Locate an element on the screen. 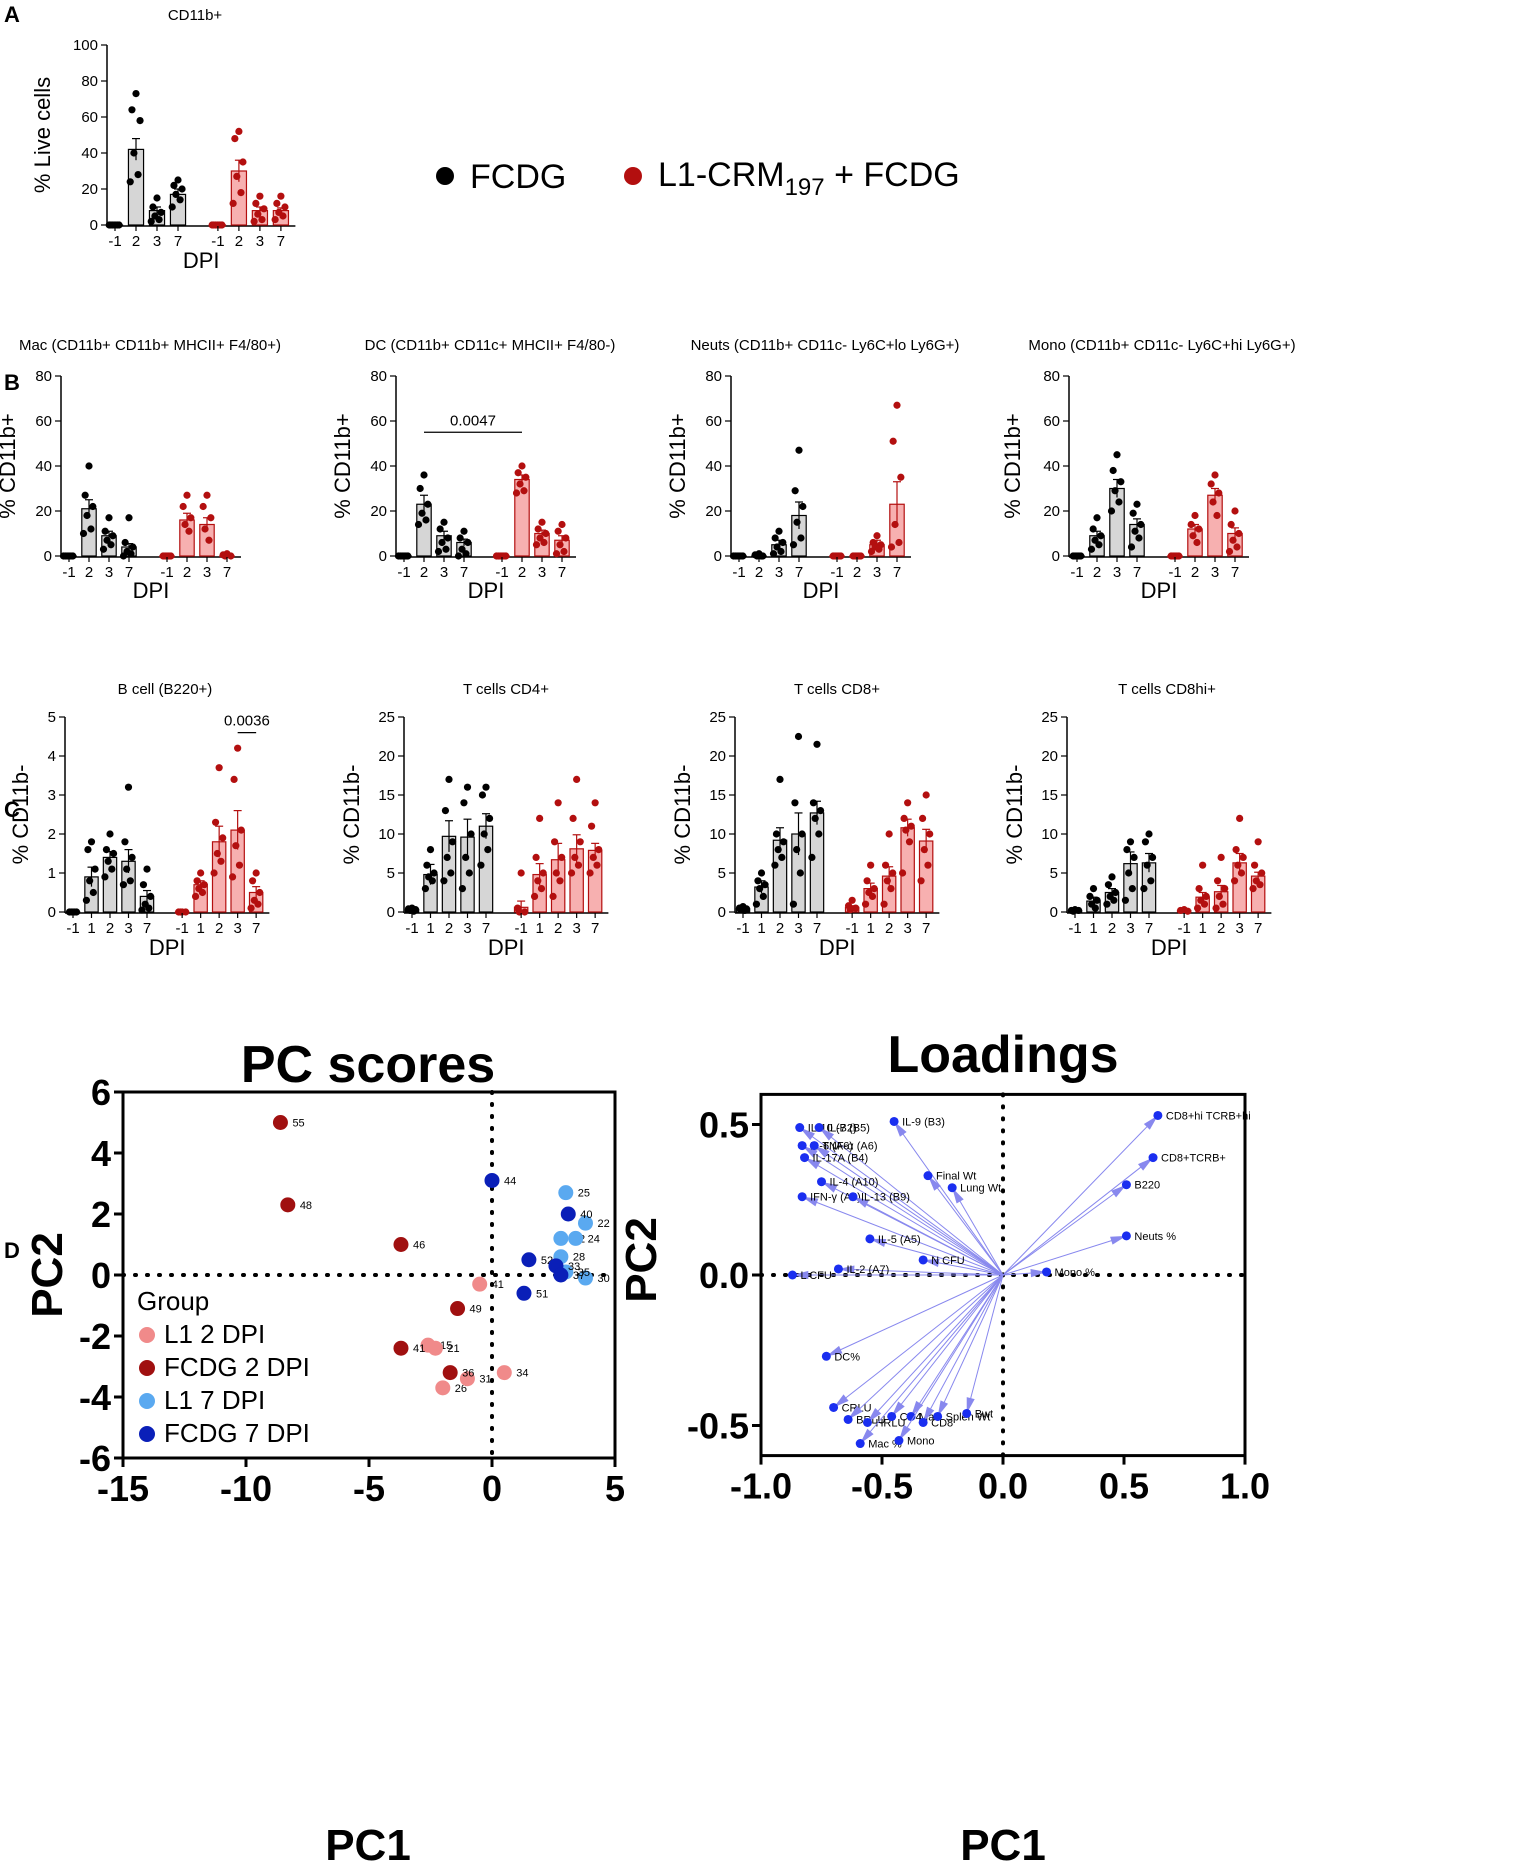 The image size is (1536, 1862). legend-l1-prefix: L1-CRM is located at coordinates (721, 175).